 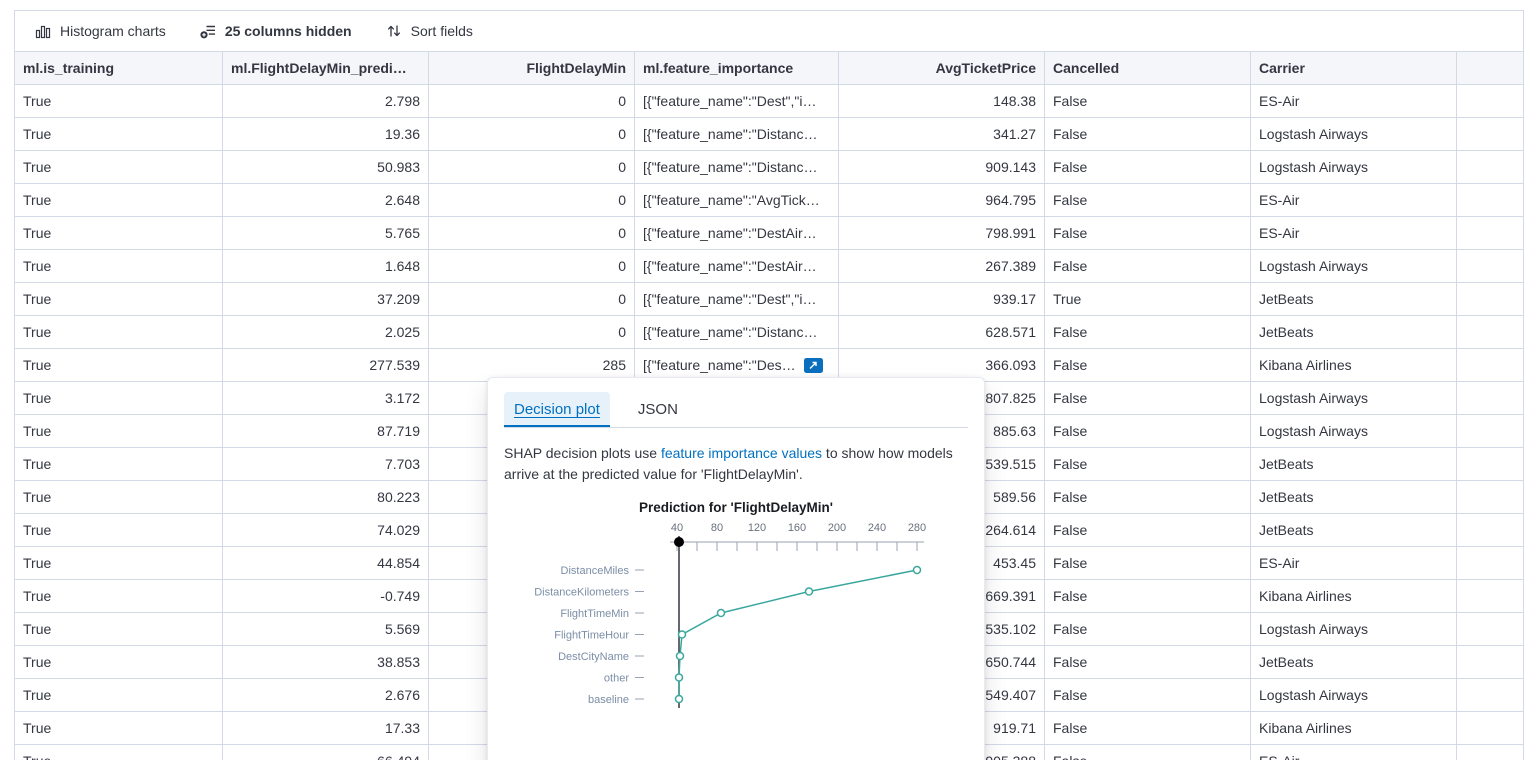 What do you see at coordinates (942, 365) in the screenshot?
I see `cell-price: 366.093` at bounding box center [942, 365].